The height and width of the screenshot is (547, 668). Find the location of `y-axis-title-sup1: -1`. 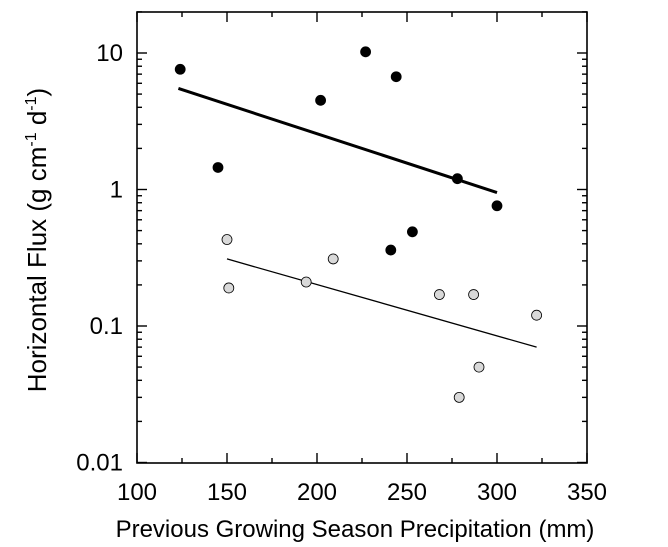

y-axis-title-sup1: -1 is located at coordinates (31, 139).